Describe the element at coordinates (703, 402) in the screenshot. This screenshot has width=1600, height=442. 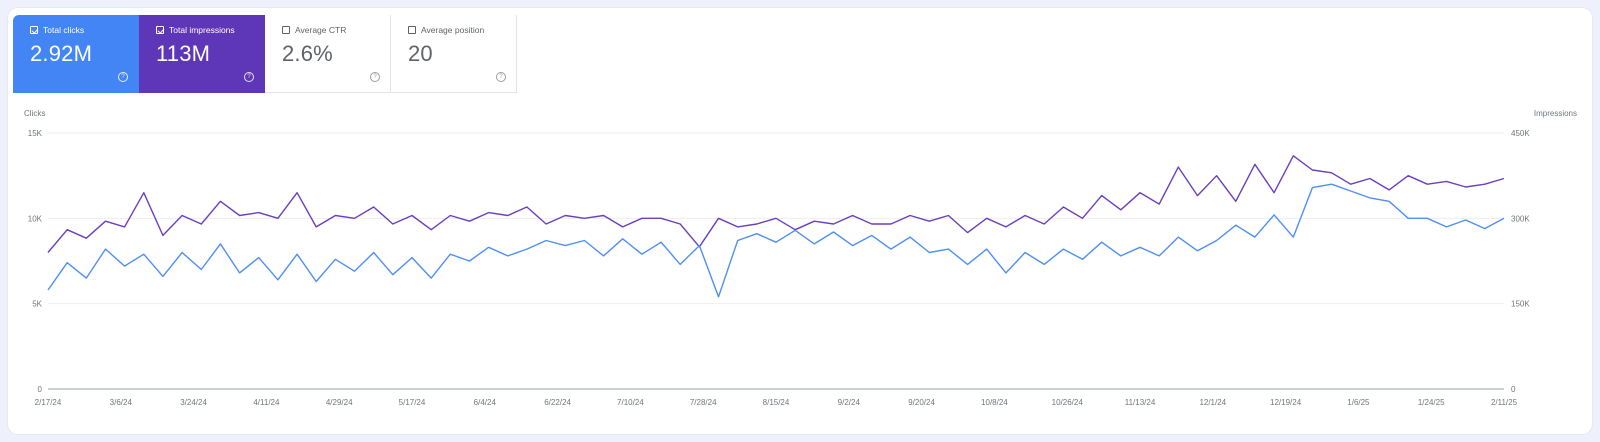
I see `x-axis-tick-label: 7/28/24` at that location.